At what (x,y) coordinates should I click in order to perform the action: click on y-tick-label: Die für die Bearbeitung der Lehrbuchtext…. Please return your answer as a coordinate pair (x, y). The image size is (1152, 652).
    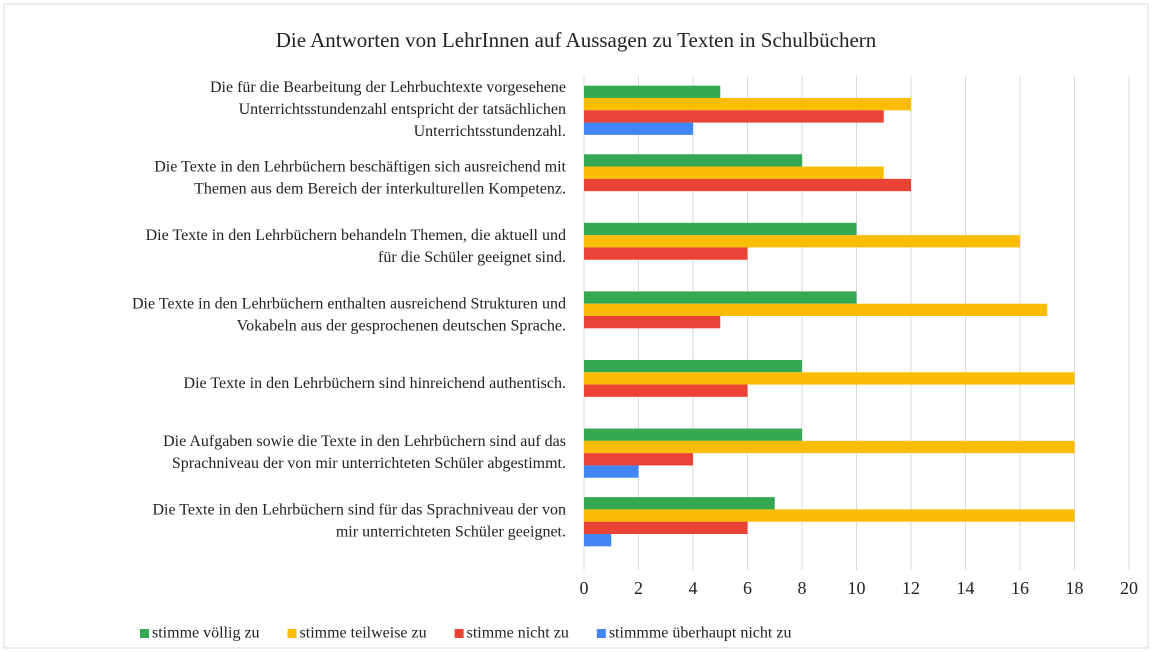
    Looking at the image, I should click on (388, 87).